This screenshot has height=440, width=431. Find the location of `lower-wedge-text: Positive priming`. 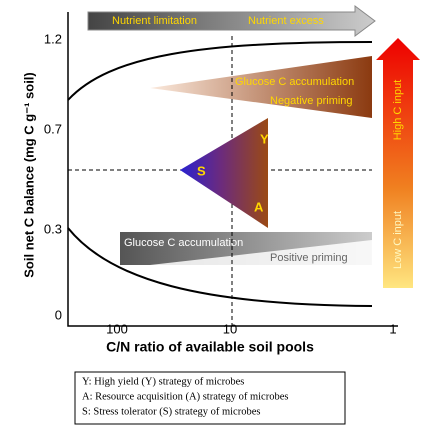

lower-wedge-text: Positive priming is located at coordinates (309, 258).